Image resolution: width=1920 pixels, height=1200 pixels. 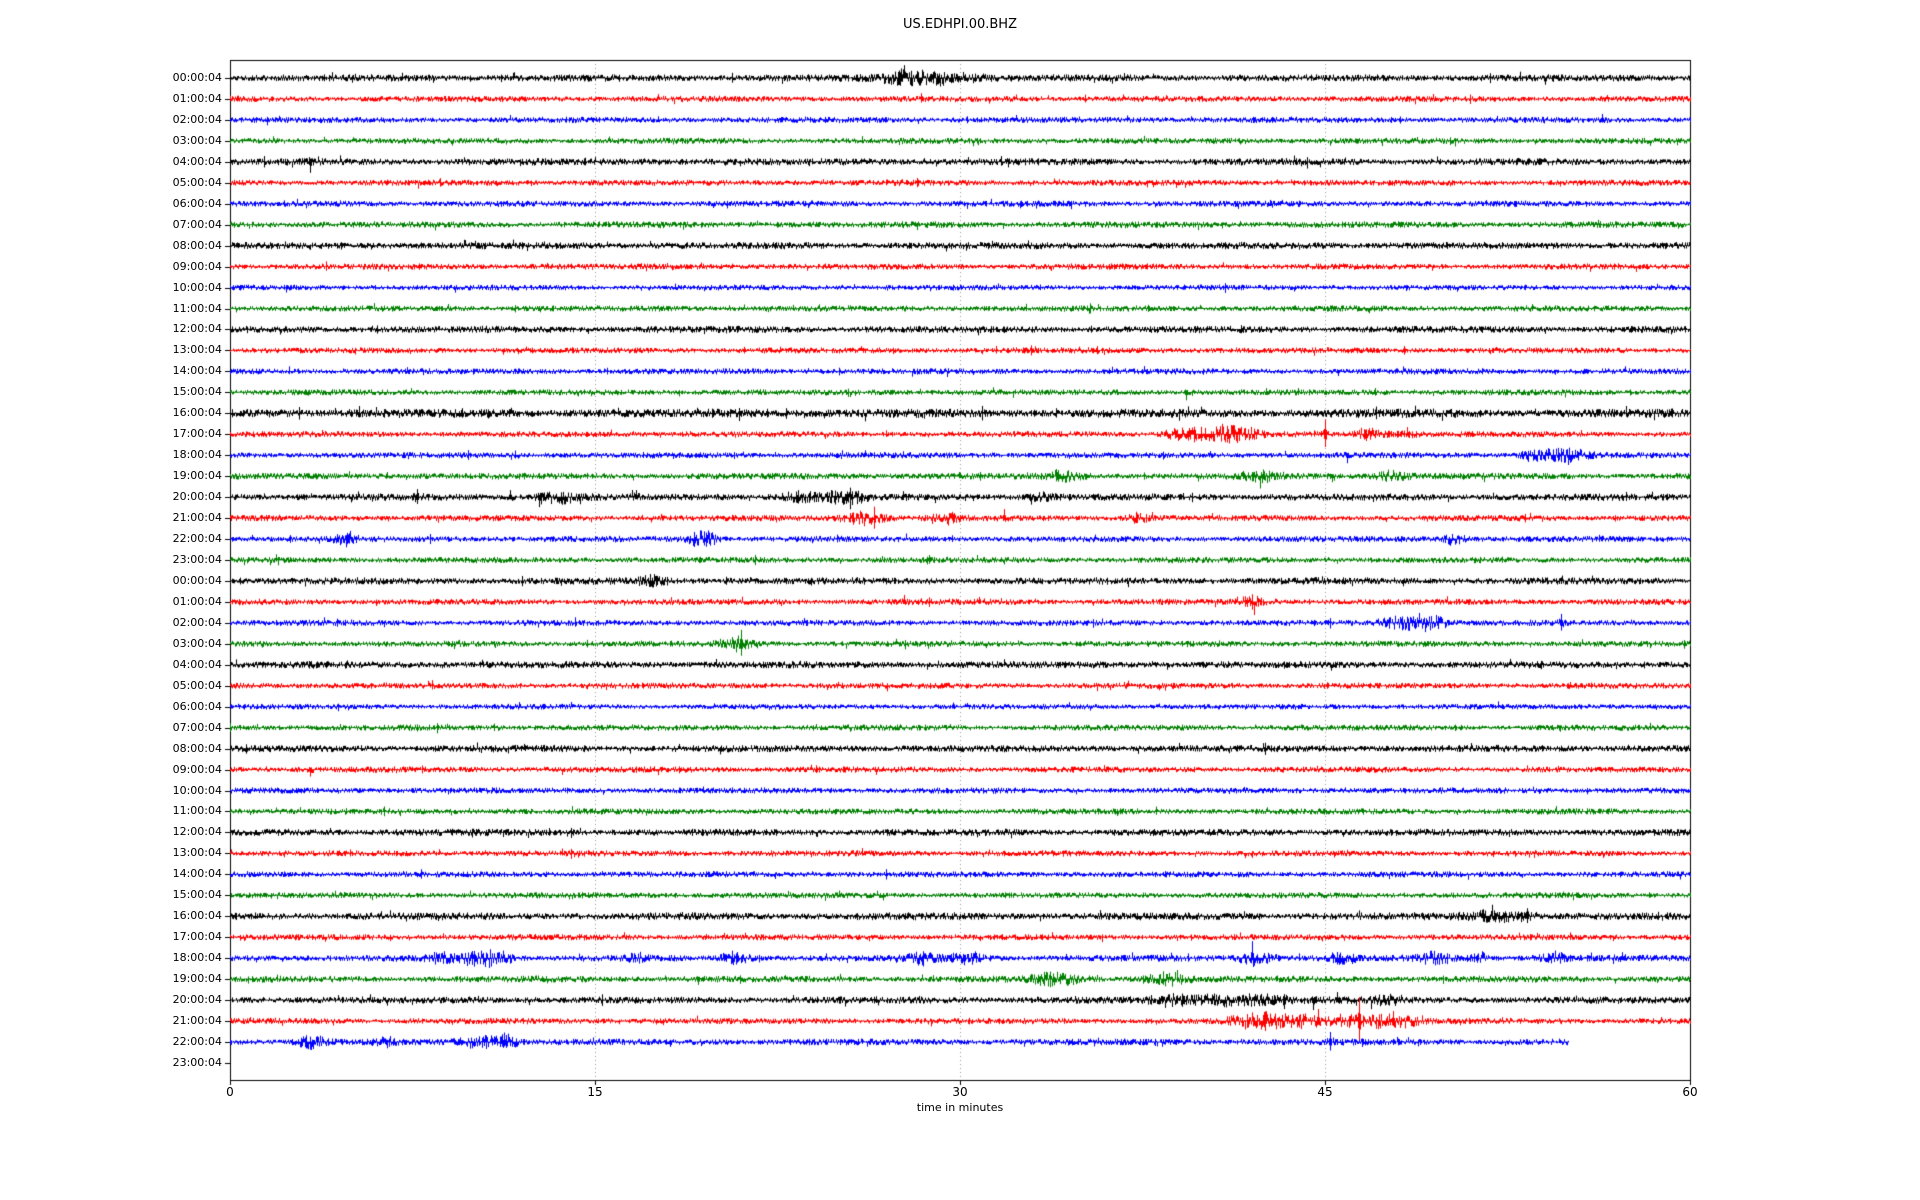 What do you see at coordinates (1325, 1092) in the screenshot?
I see `x-axis-tick-label: 45` at bounding box center [1325, 1092].